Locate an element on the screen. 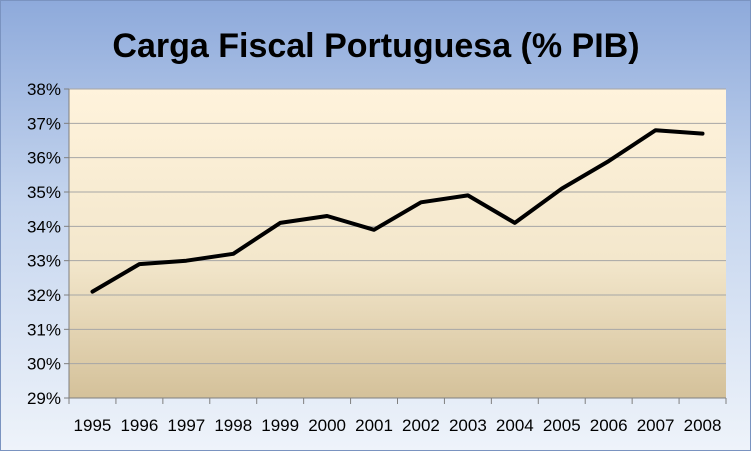  y-tick-label: 31% is located at coordinates (44, 329).